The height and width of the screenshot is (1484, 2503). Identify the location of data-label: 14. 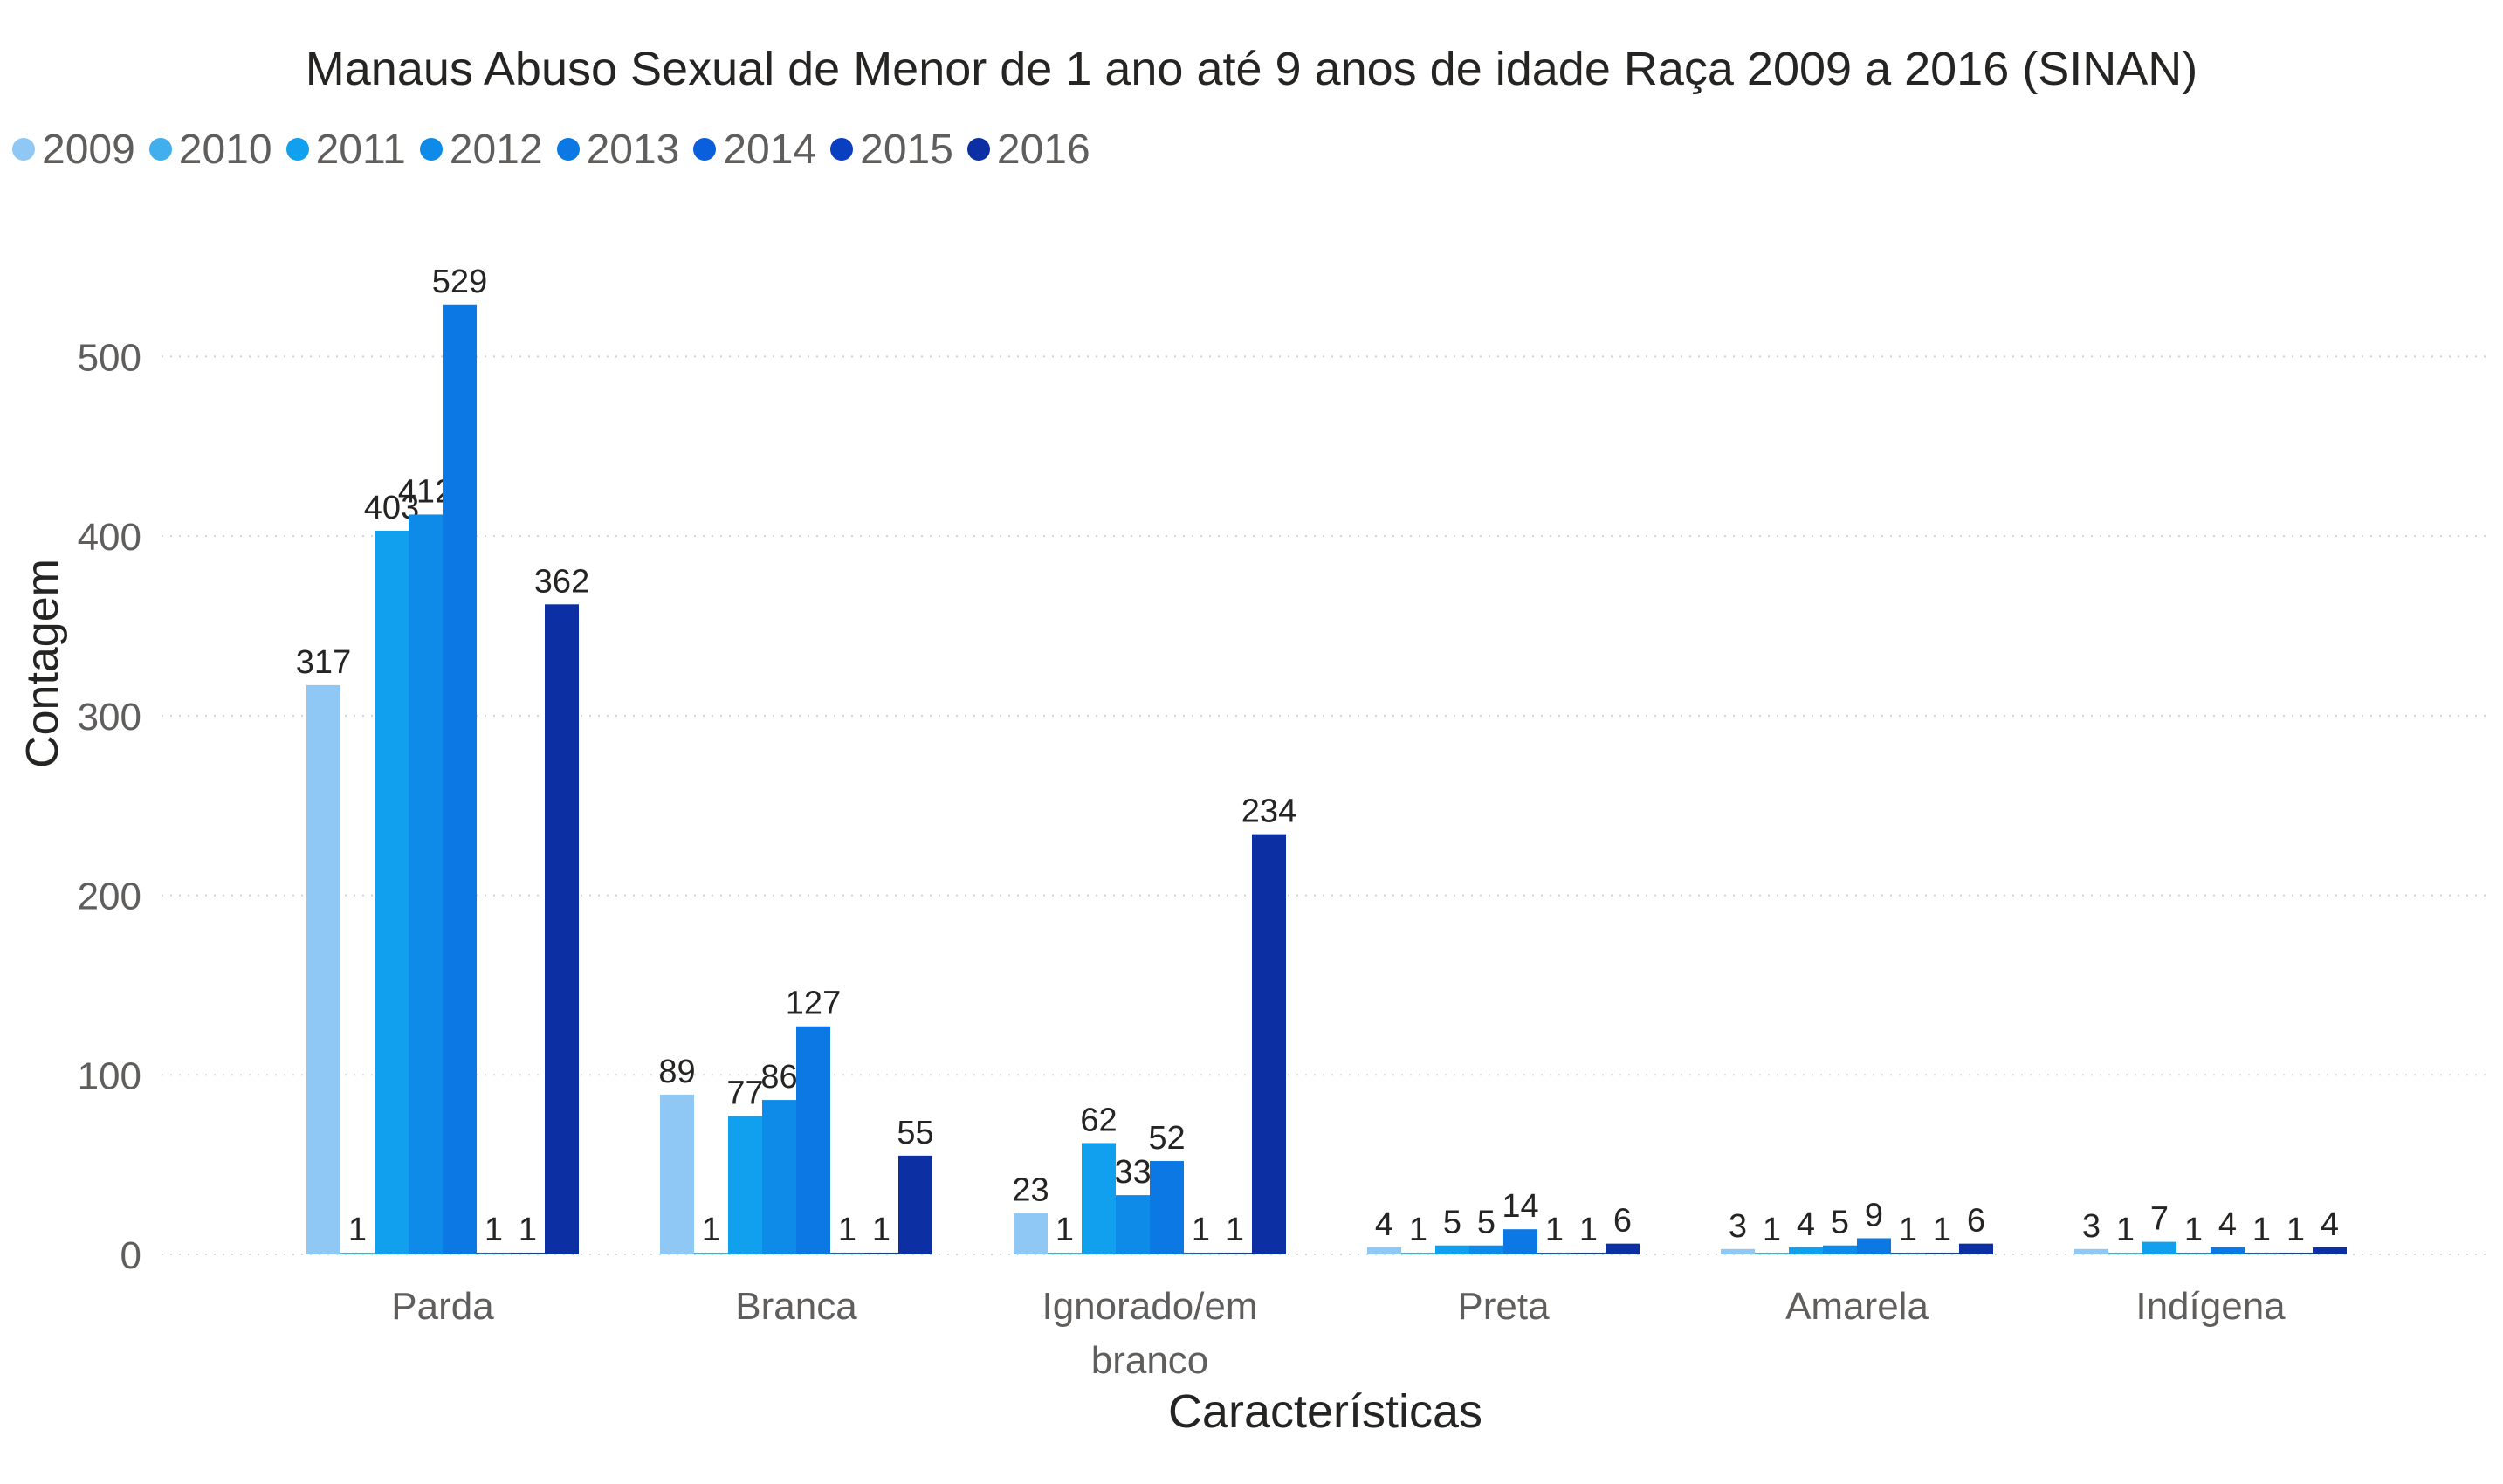
(1520, 1206).